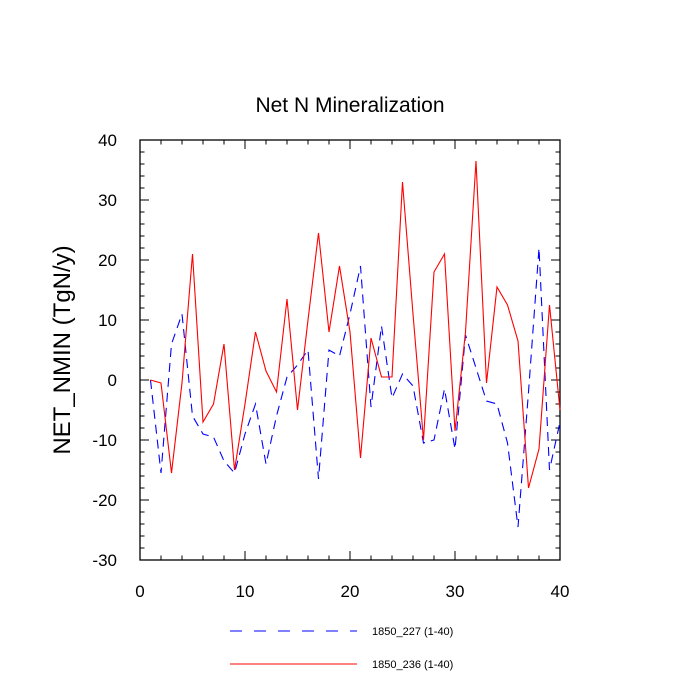 The width and height of the screenshot is (700, 700). What do you see at coordinates (455, 591) in the screenshot?
I see `x-tick-label: 30` at bounding box center [455, 591].